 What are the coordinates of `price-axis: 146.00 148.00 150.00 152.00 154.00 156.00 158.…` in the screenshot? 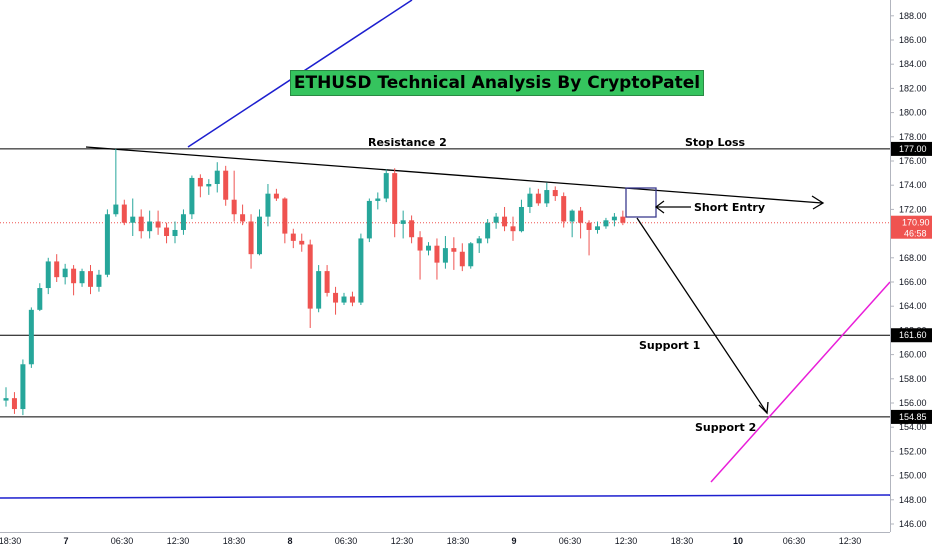 It's located at (911, 266).